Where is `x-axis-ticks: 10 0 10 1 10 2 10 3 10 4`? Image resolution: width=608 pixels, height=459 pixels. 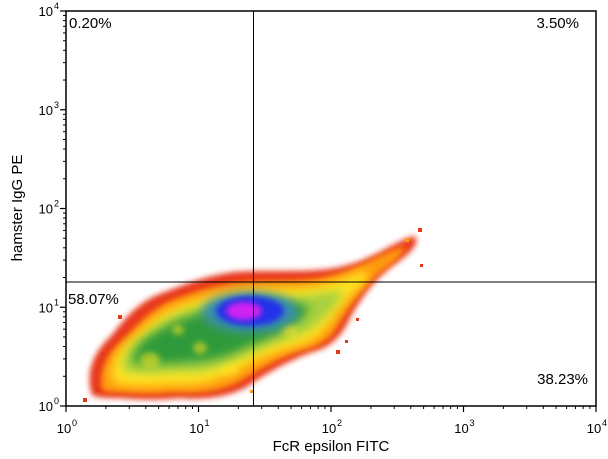
x-axis-ticks: 10 0 10 1 10 2 10 3 10 4 is located at coordinates (332, 421).